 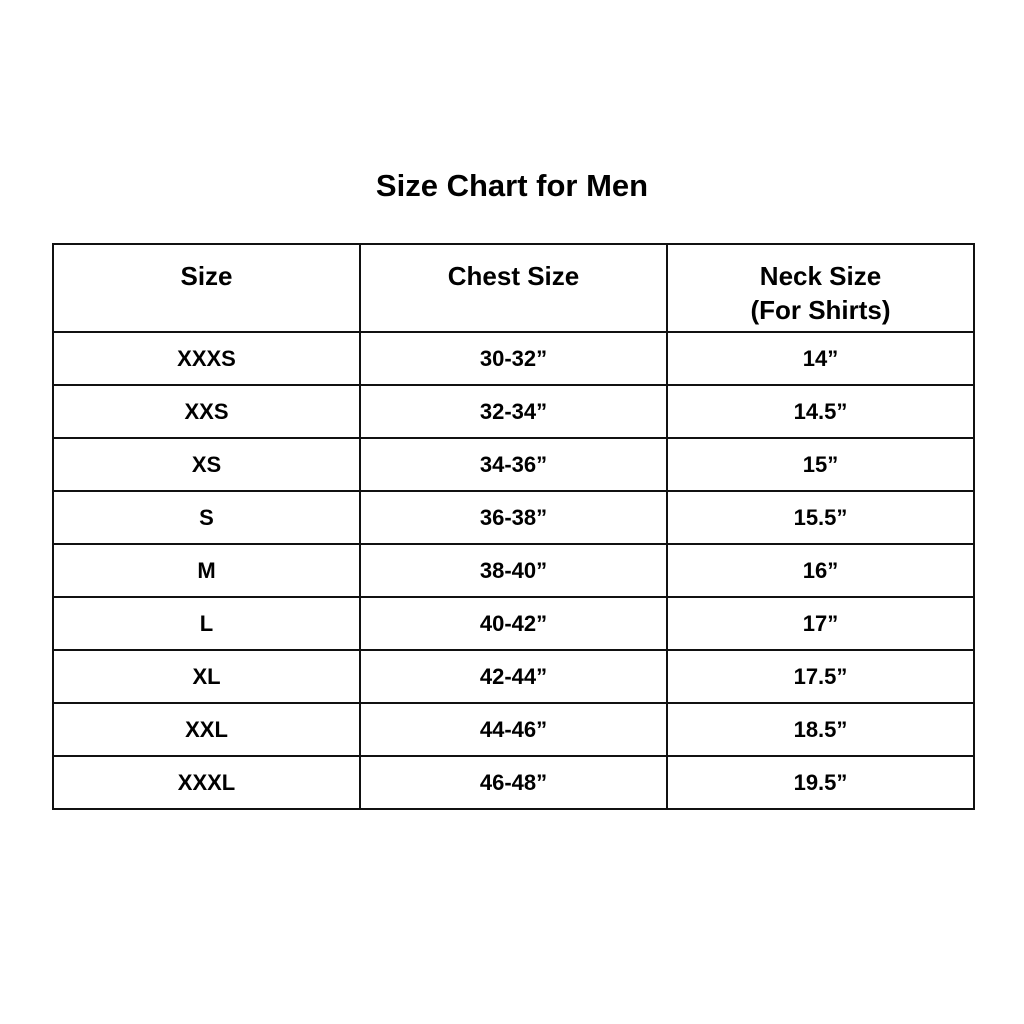 I want to click on table-row: XXXS 30-32” 14”, so click(x=513, y=358).